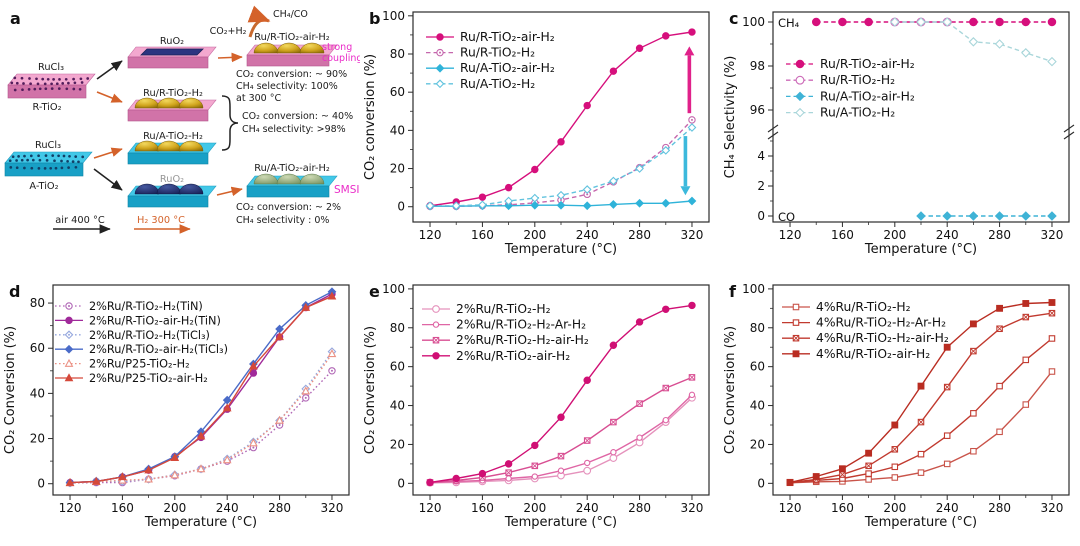 This screenshot has width=1080, height=546. I want to click on y-axis-title: CO₂ conversion (%), so click(370, 117).